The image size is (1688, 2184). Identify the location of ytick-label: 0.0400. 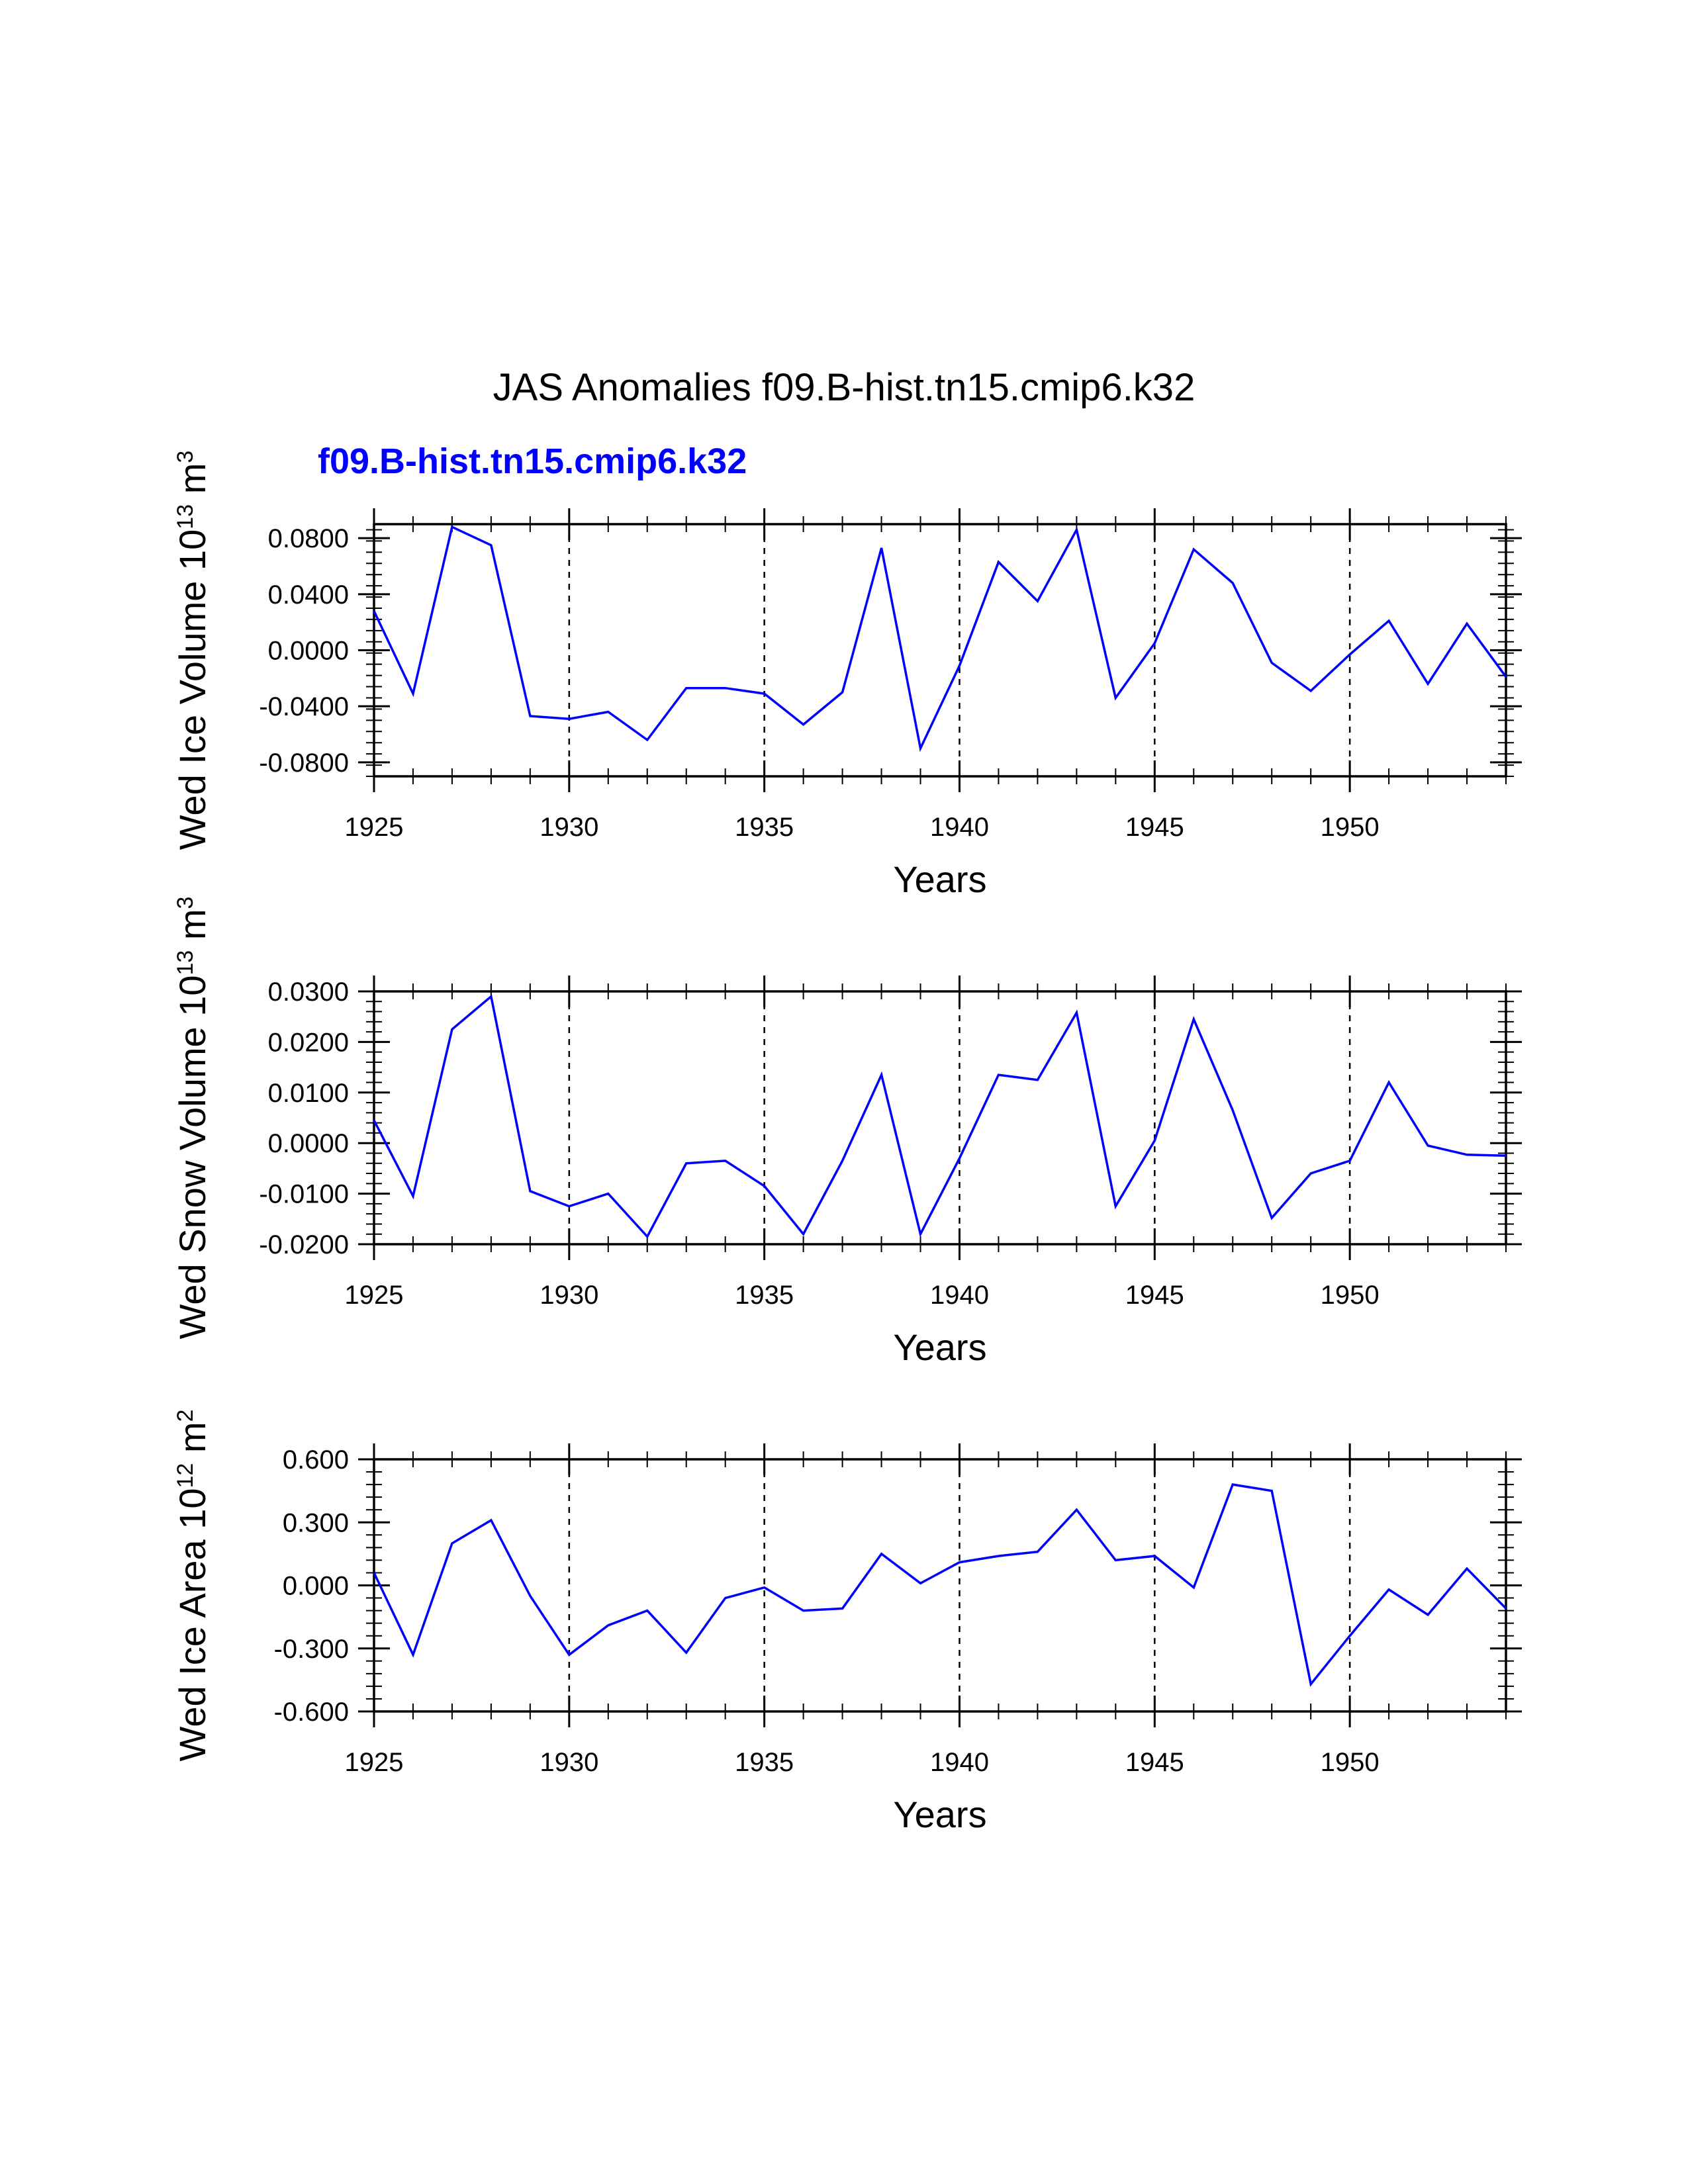
(308, 595).